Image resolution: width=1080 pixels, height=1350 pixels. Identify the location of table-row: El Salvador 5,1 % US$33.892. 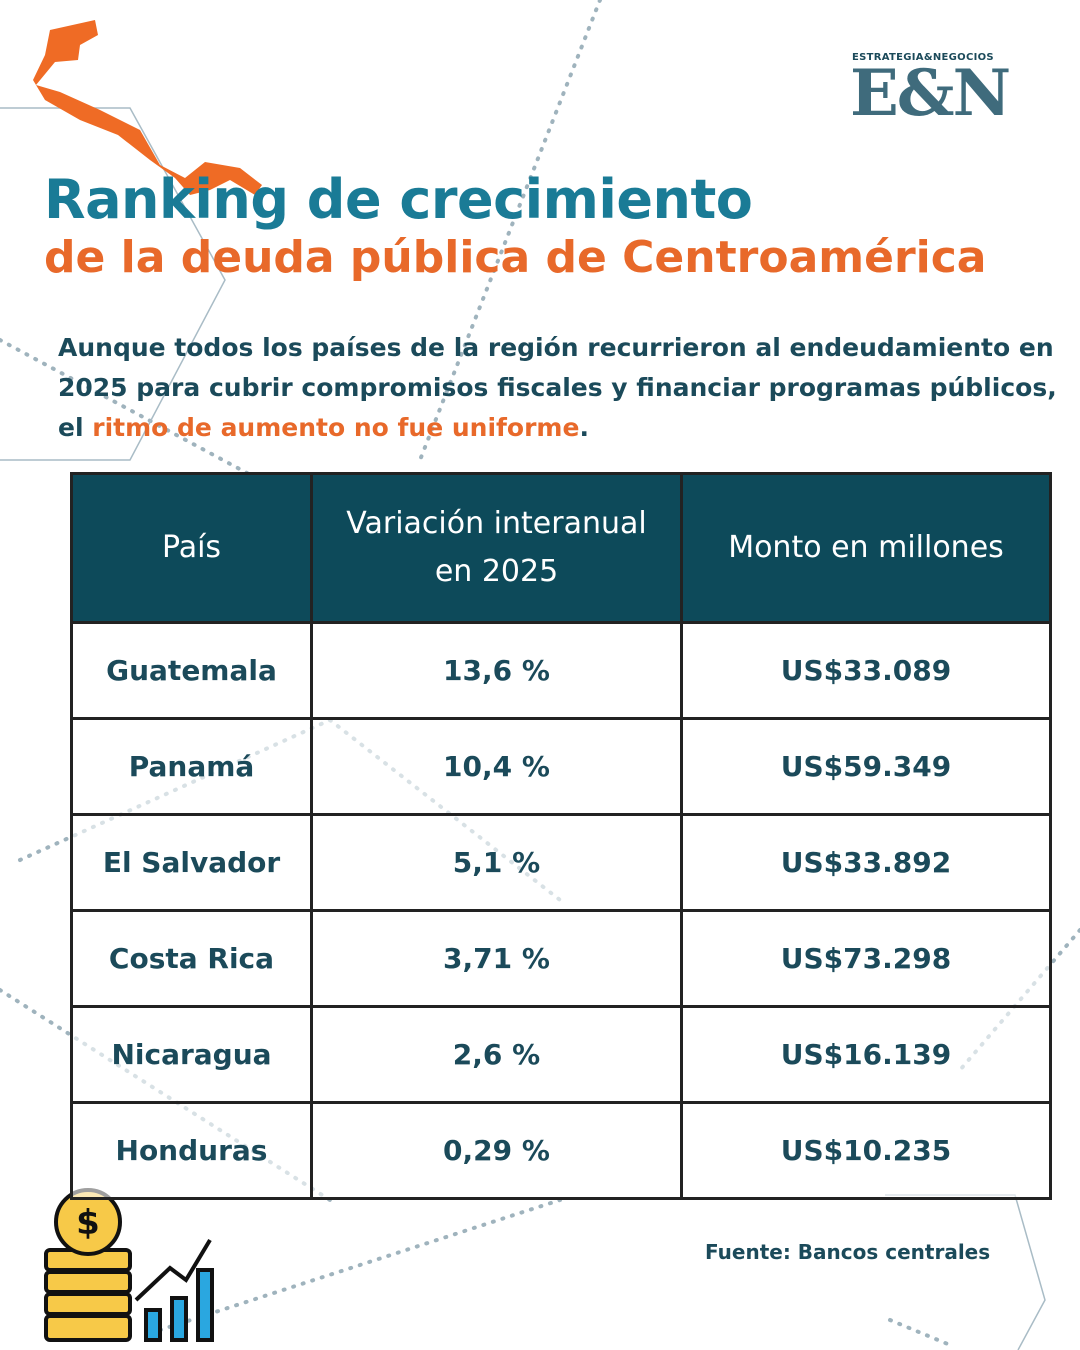
(561, 862).